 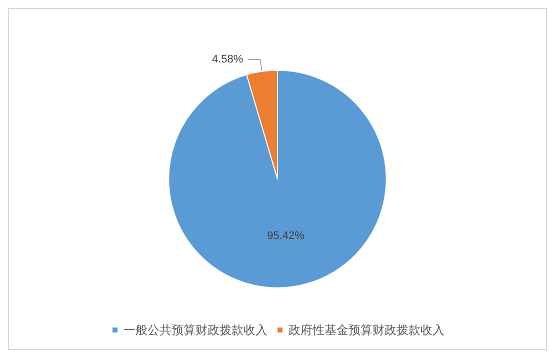 I want to click on legend-label: 一般公共预算财政拨款收入, so click(x=196, y=330).